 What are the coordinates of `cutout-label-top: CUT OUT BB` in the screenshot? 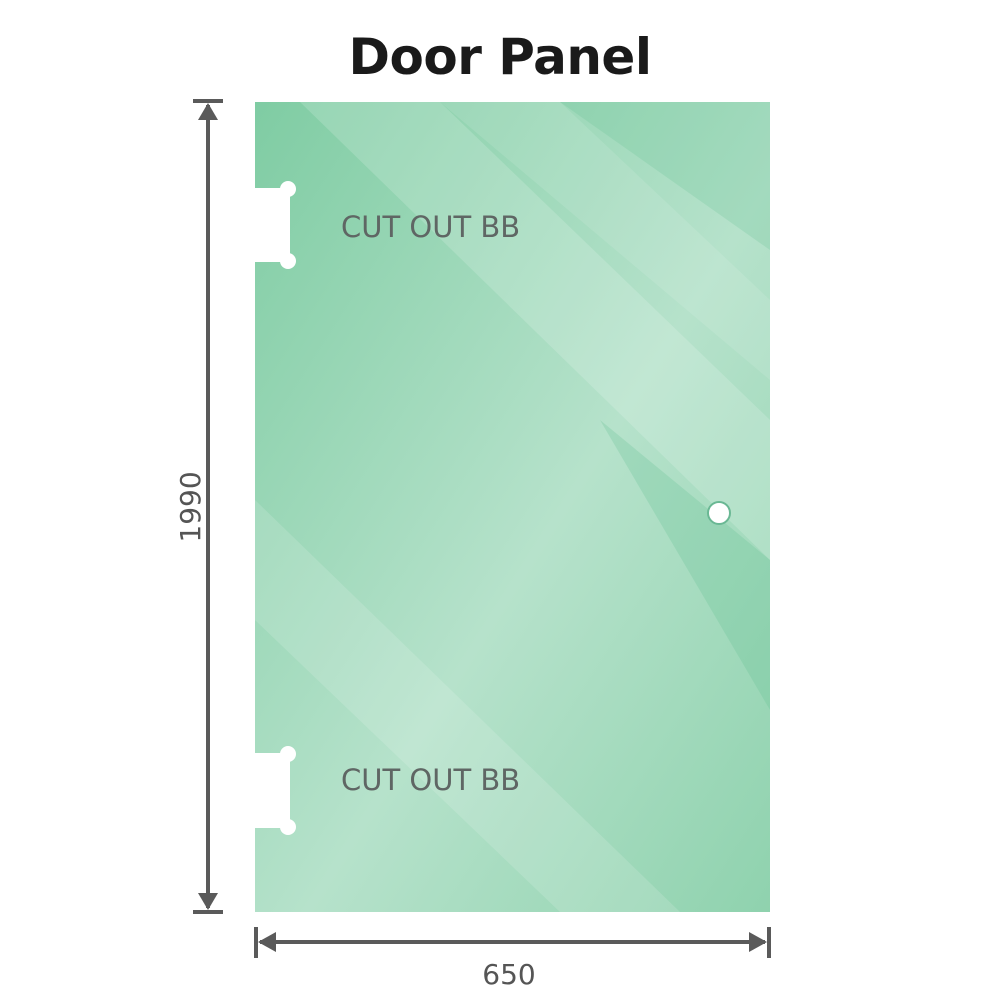 It's located at (430, 227).